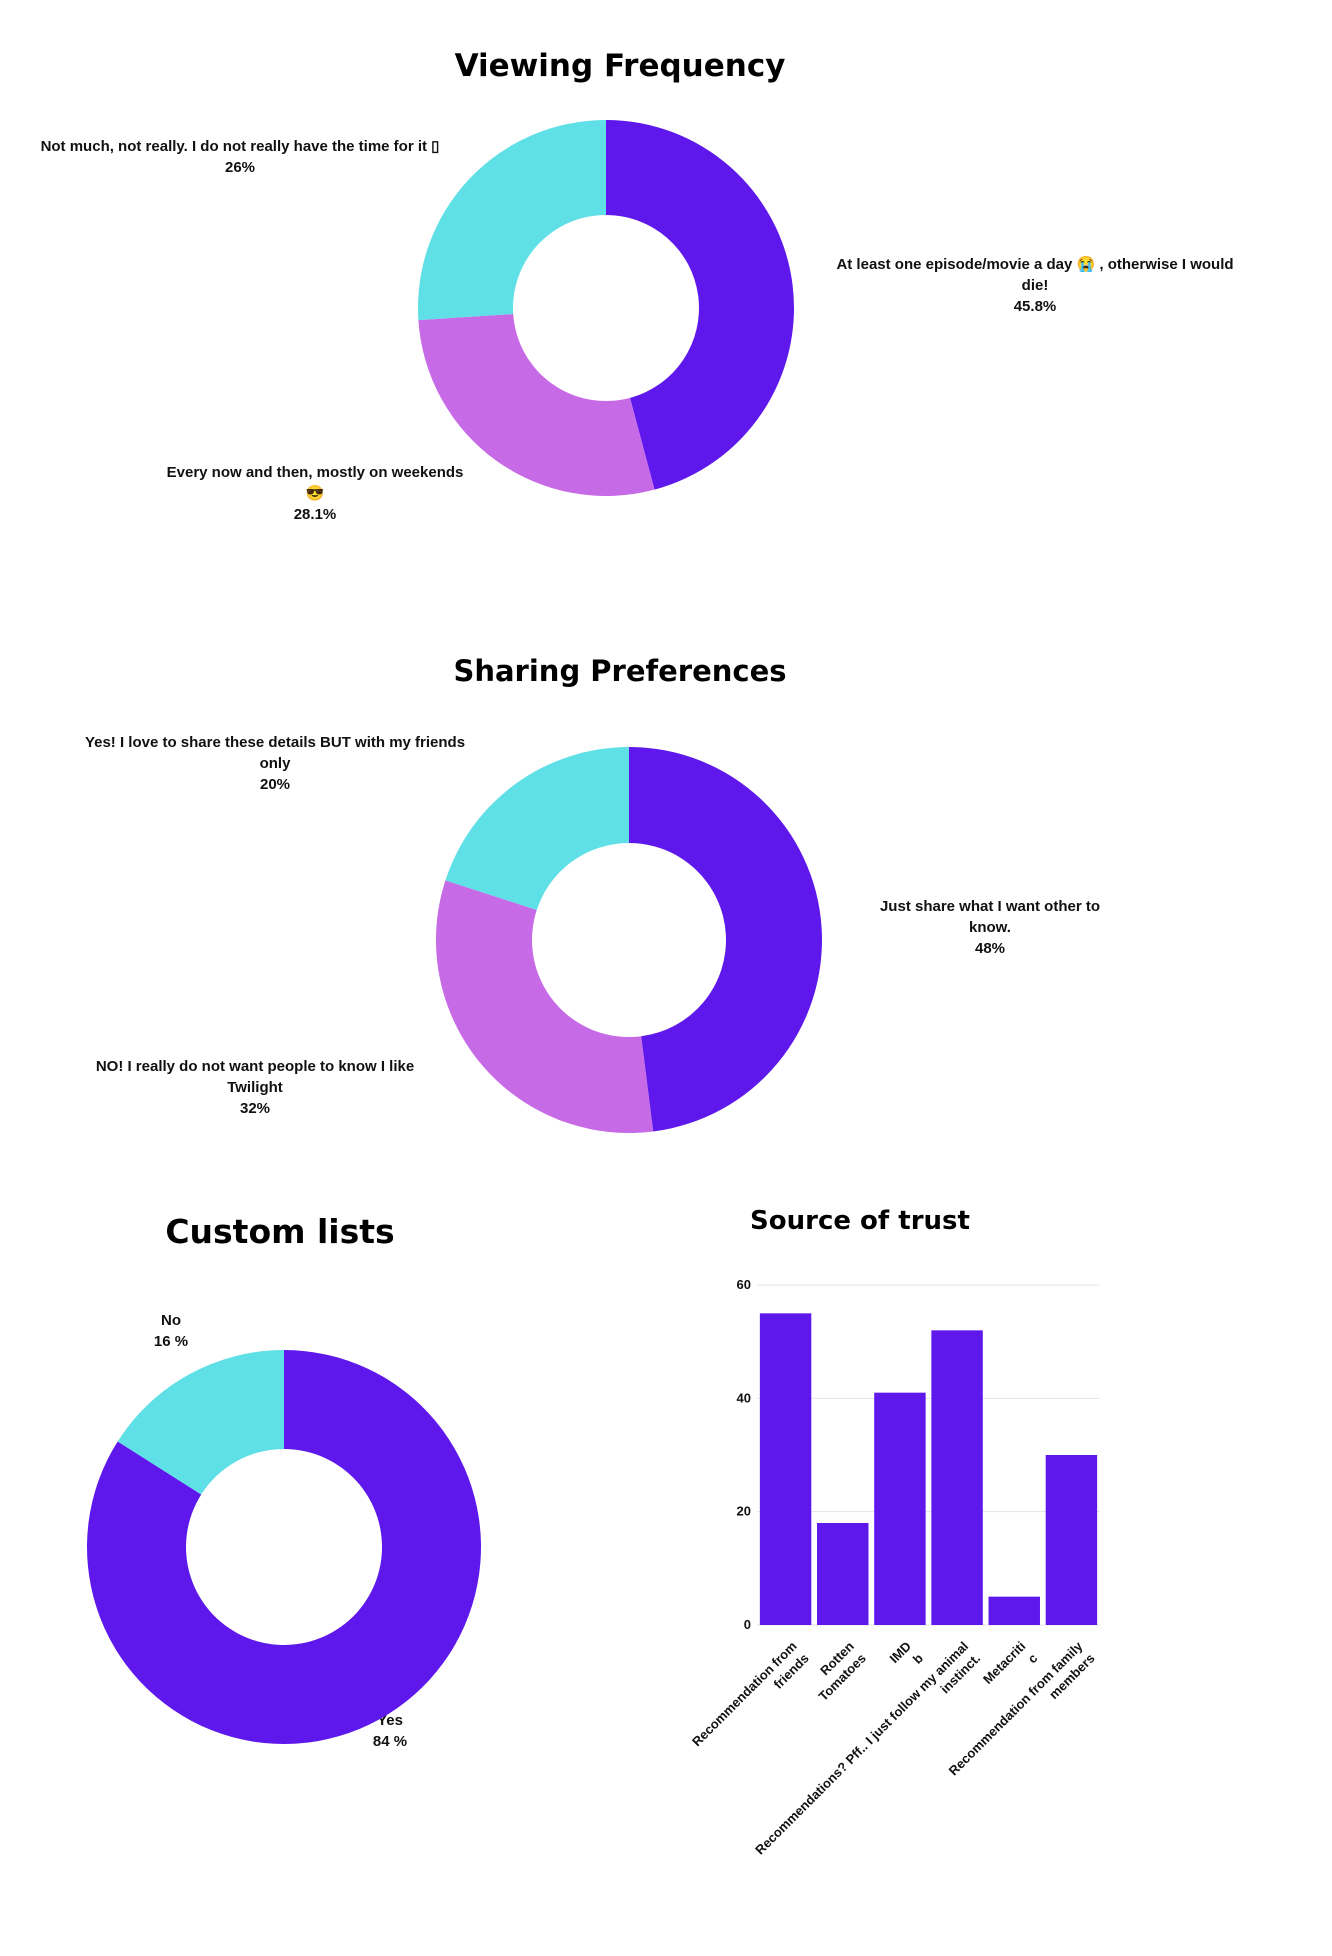 Image resolution: width=1332 pixels, height=1956 pixels. I want to click on slice-label-pct: 26%, so click(240, 167).